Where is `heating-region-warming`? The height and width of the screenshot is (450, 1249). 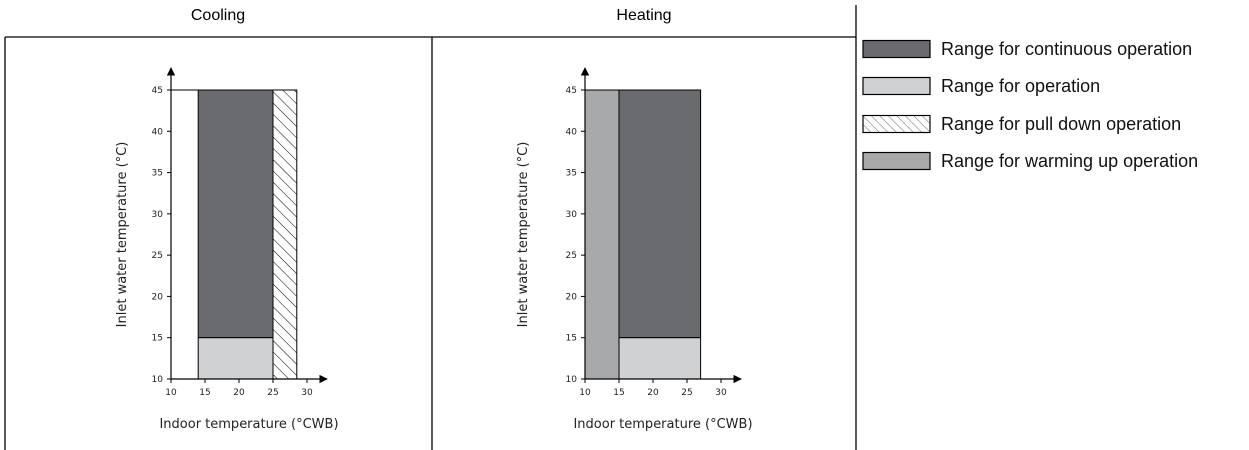
heating-region-warming is located at coordinates (602, 234).